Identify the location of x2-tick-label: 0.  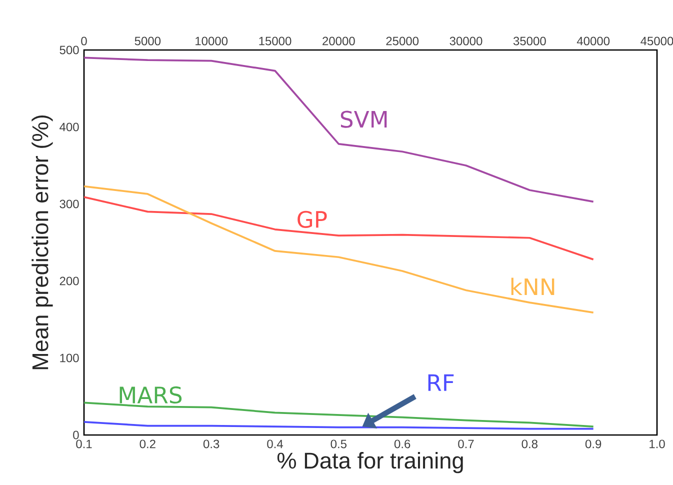
(84, 41).